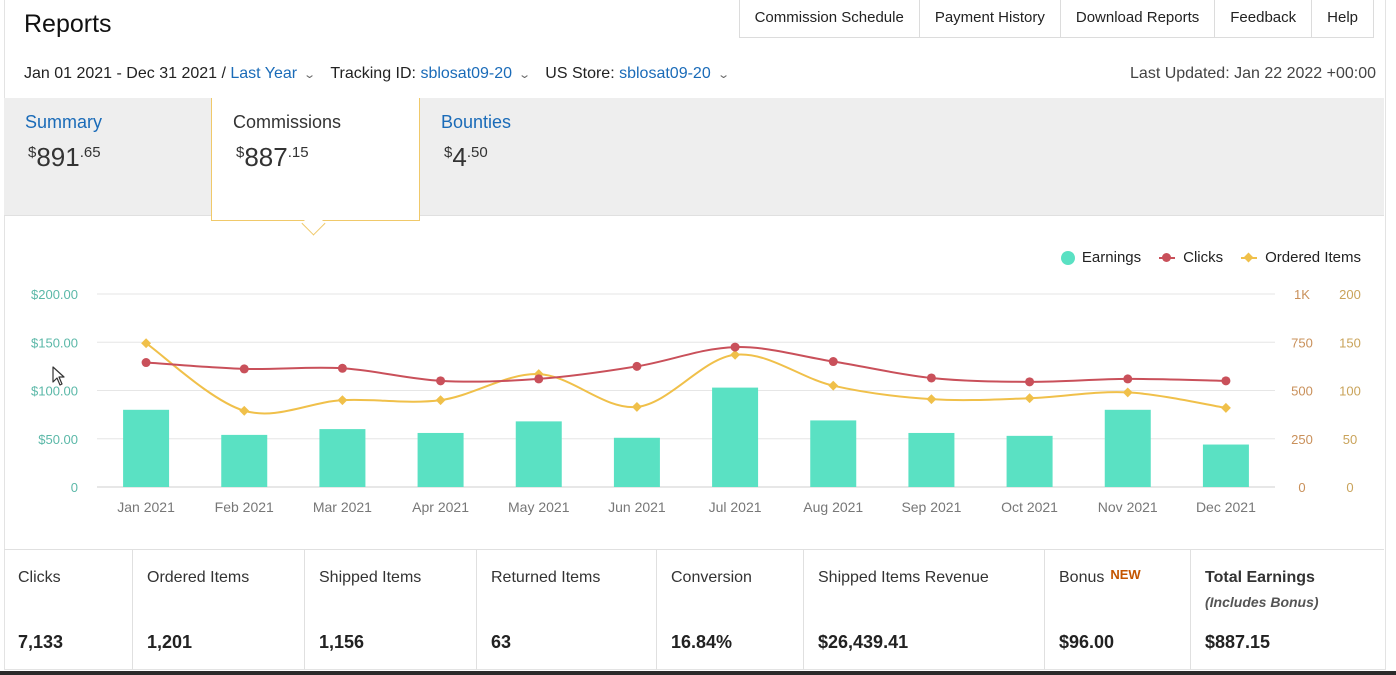  What do you see at coordinates (1136, 18) in the screenshot?
I see `download-reports-link: Download Reports` at bounding box center [1136, 18].